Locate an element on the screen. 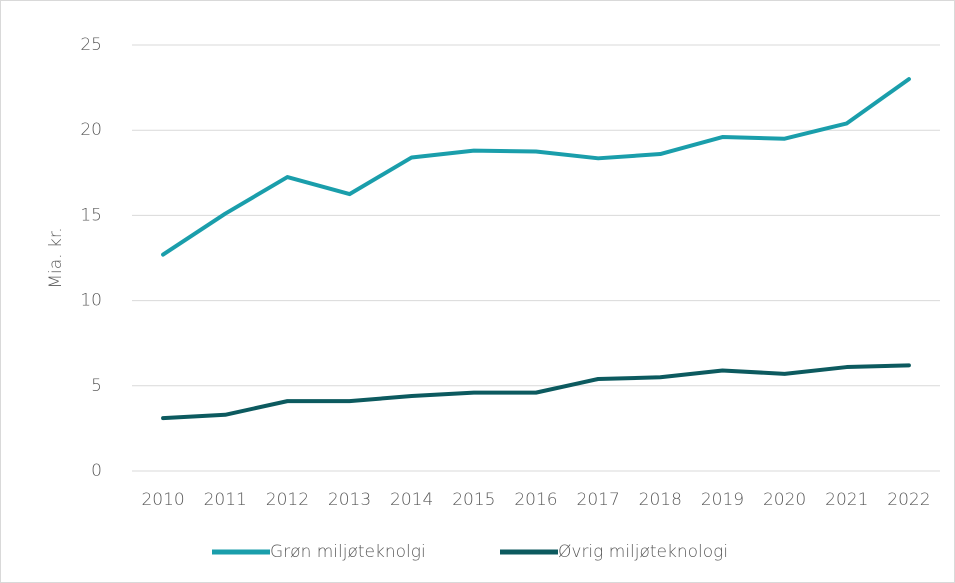 The height and width of the screenshot is (583, 955). x-tick-label: 2014 is located at coordinates (411, 500).